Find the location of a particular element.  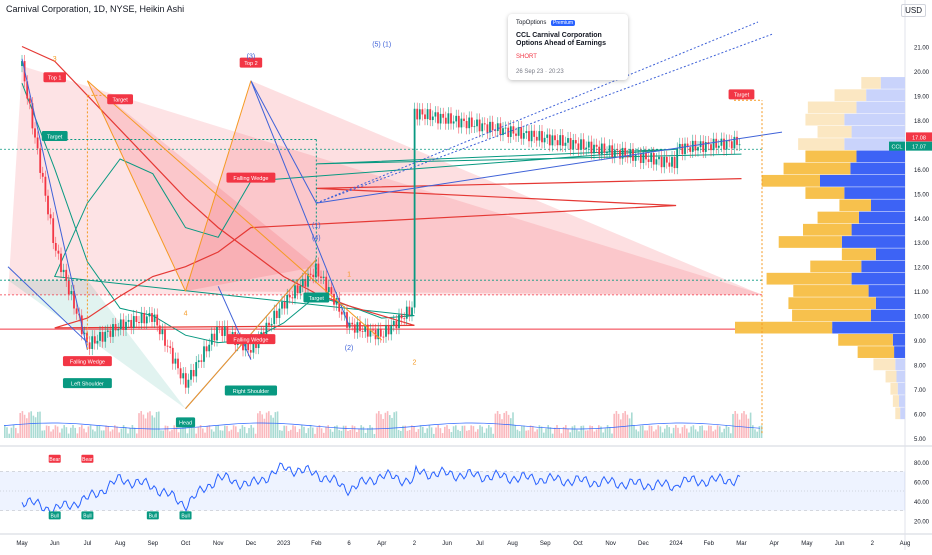

time-tick-label: Feb is located at coordinates (709, 544).